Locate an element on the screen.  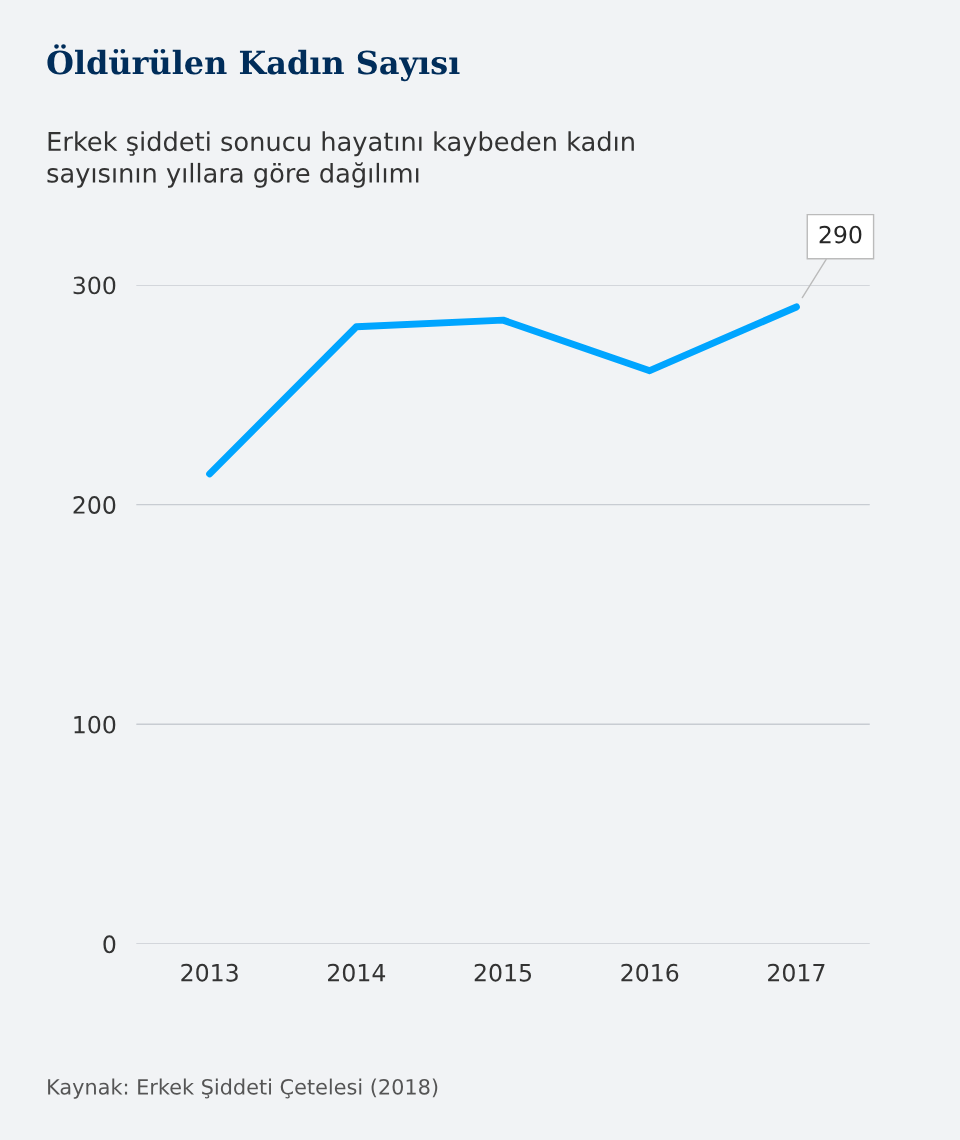
chart-subtitle: Erkek şiddeti sonucu hayatını kaybeden kadın sayısının yıllara göre dağılımı is located at coordinates (340, 159).